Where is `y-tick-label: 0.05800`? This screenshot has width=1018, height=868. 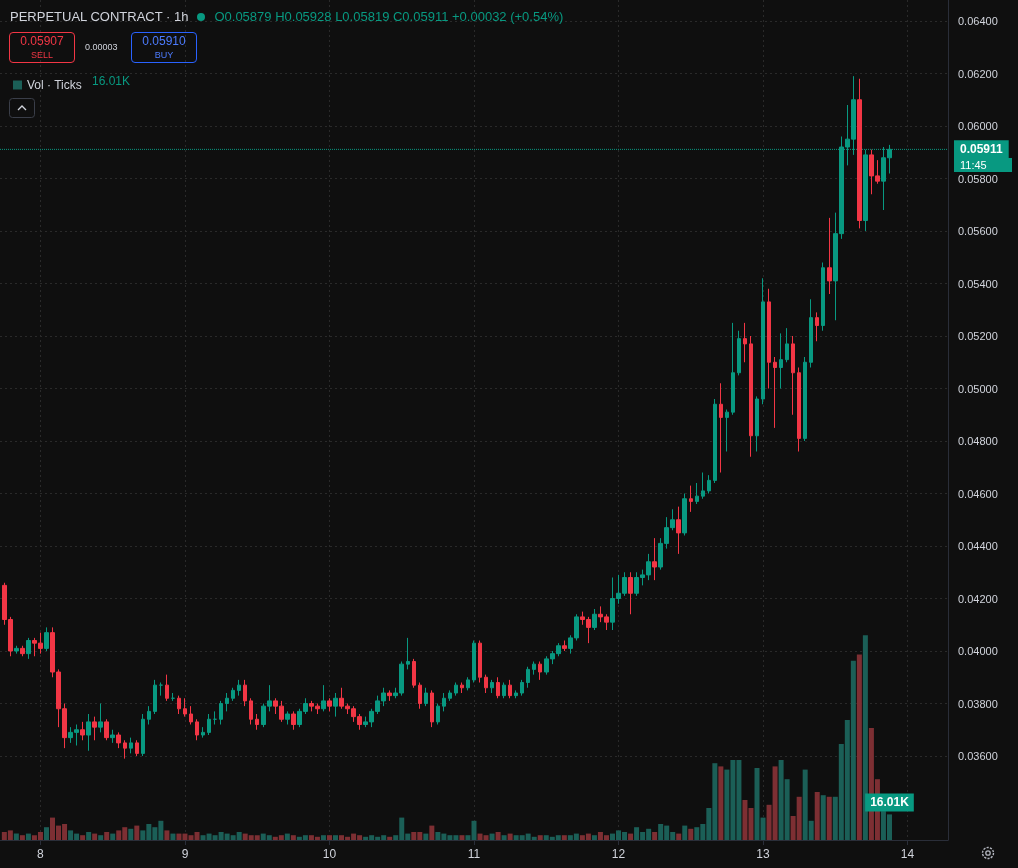 y-tick-label: 0.05800 is located at coordinates (978, 178).